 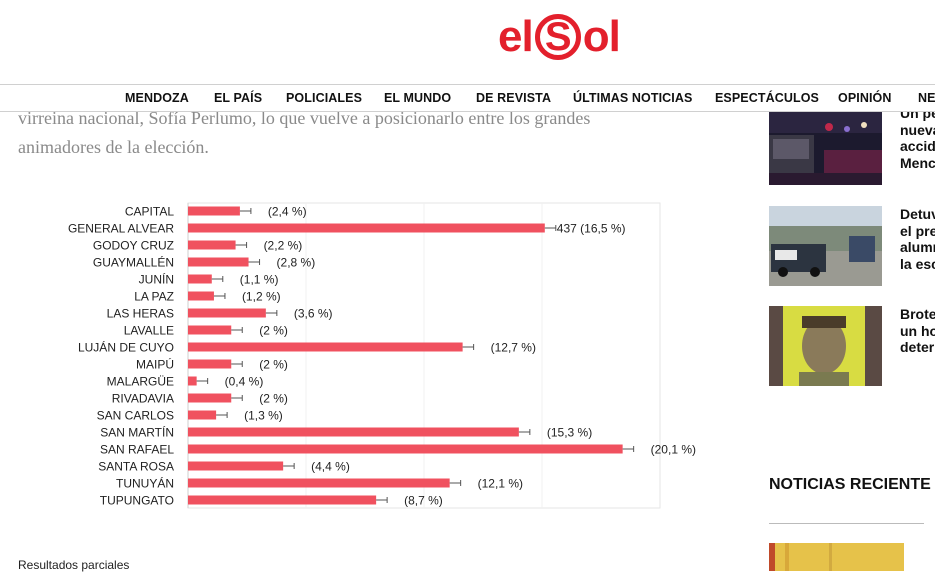 I want to click on data-label: (2,8 %), so click(x=296, y=263).